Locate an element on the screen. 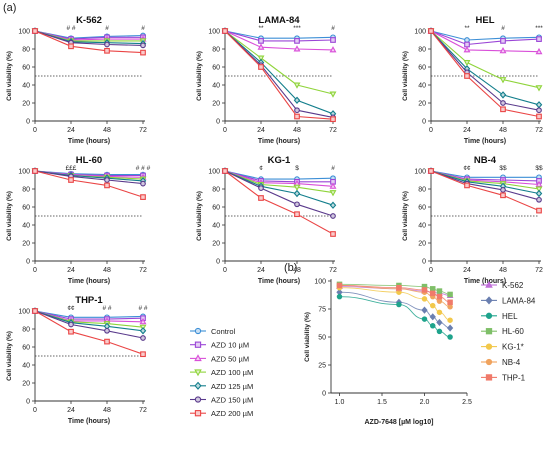  x-tick-label: 2.0 is located at coordinates (425, 402).